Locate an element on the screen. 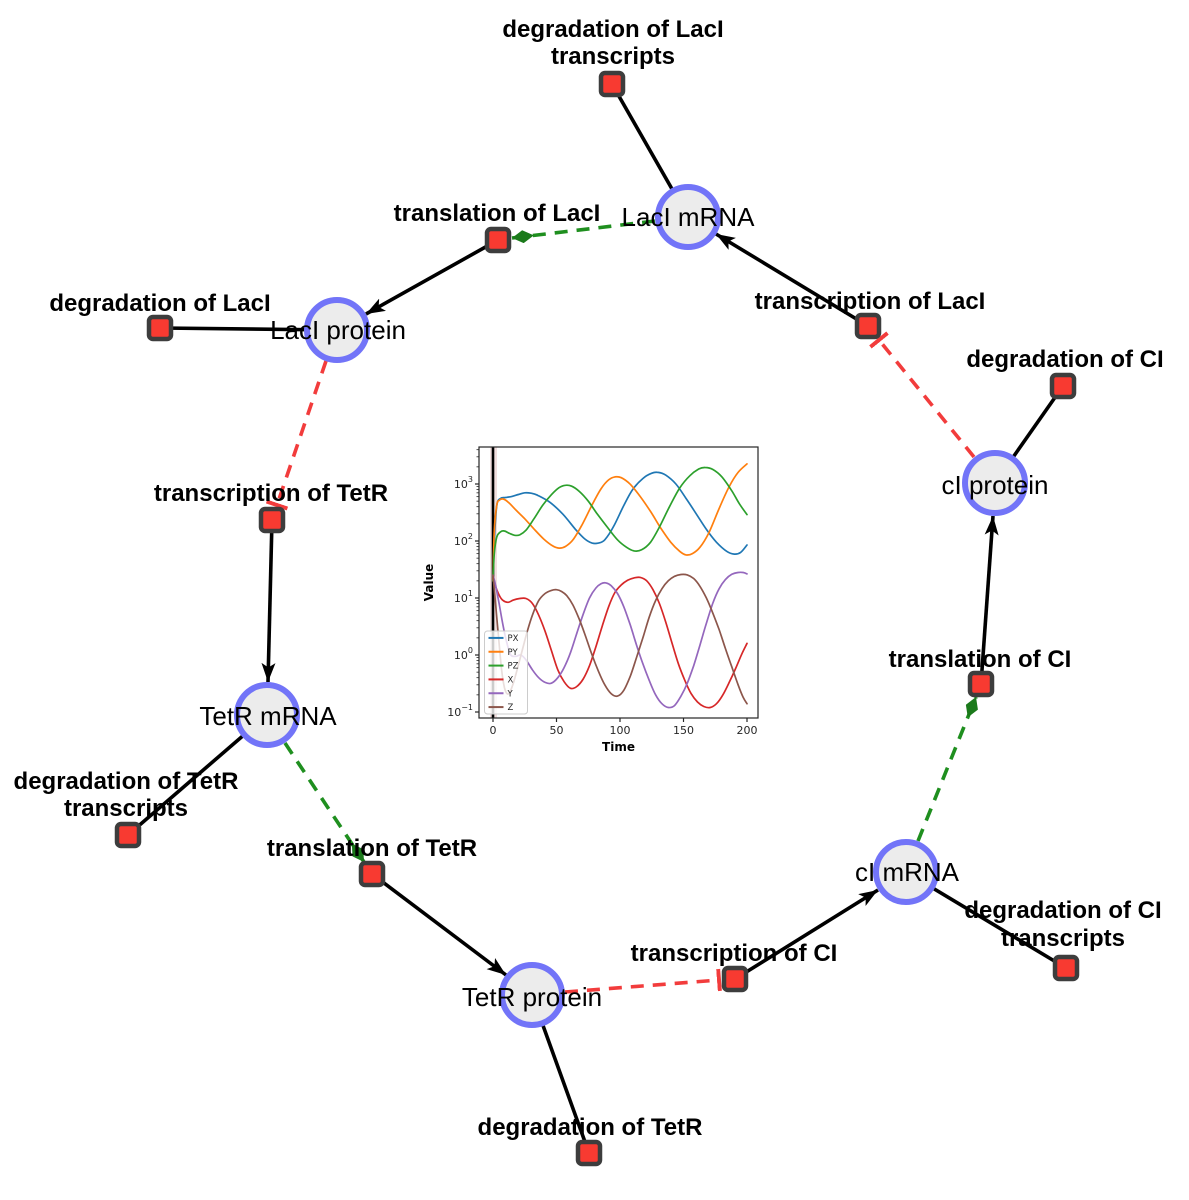 The height and width of the screenshot is (1200, 1189). edge-laci-mrna-modifies-translation is located at coordinates (583, 231).